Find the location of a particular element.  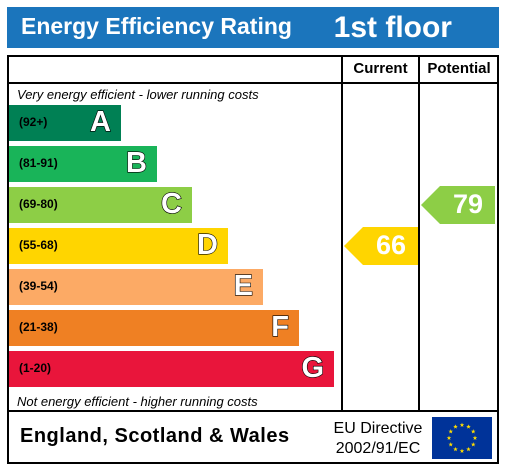

band-range-f: (21-38) is located at coordinates (38, 327).